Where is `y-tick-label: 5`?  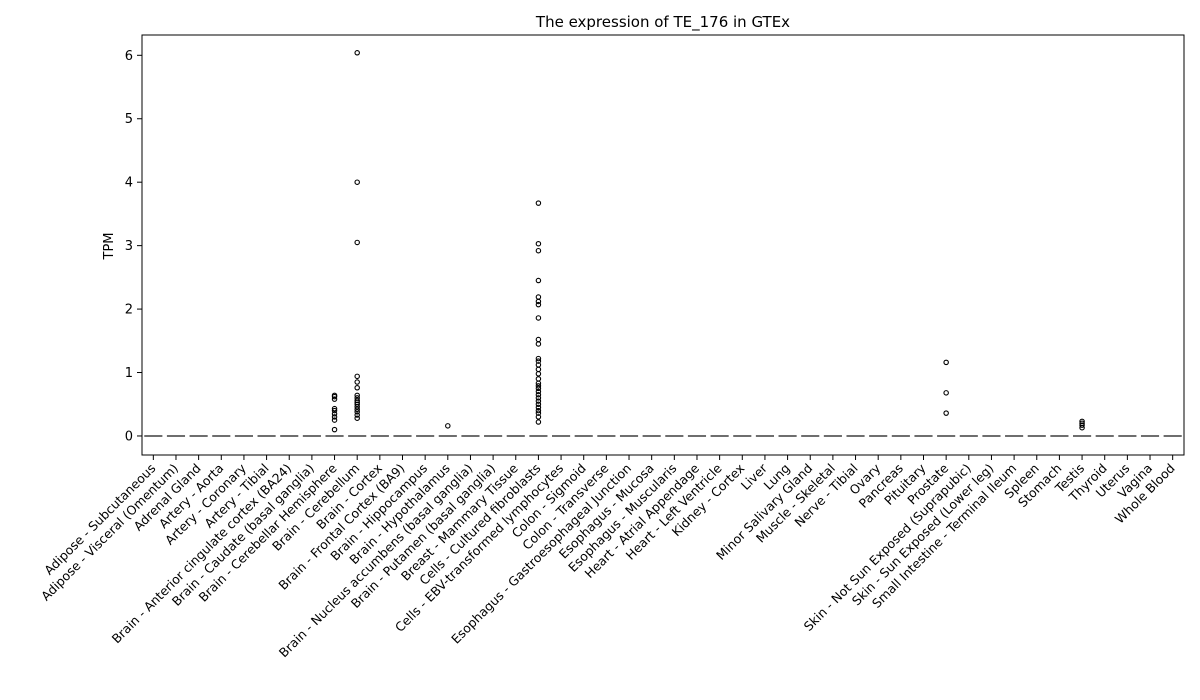
y-tick-label: 5 is located at coordinates (129, 119).